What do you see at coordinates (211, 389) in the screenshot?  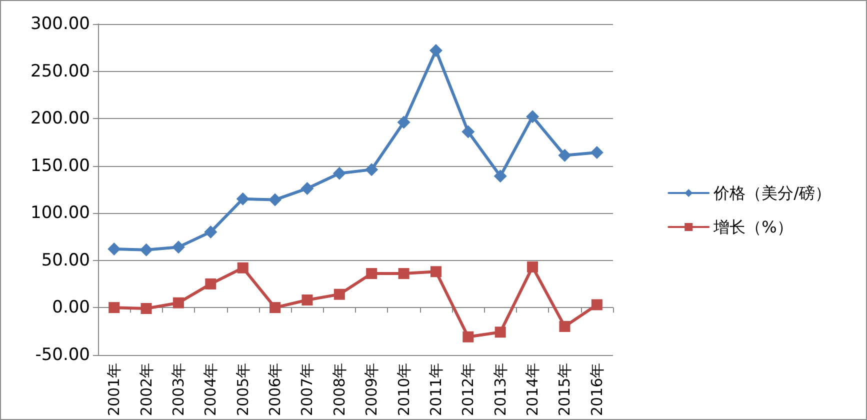 I see `x-tick-label: 2004年` at bounding box center [211, 389].